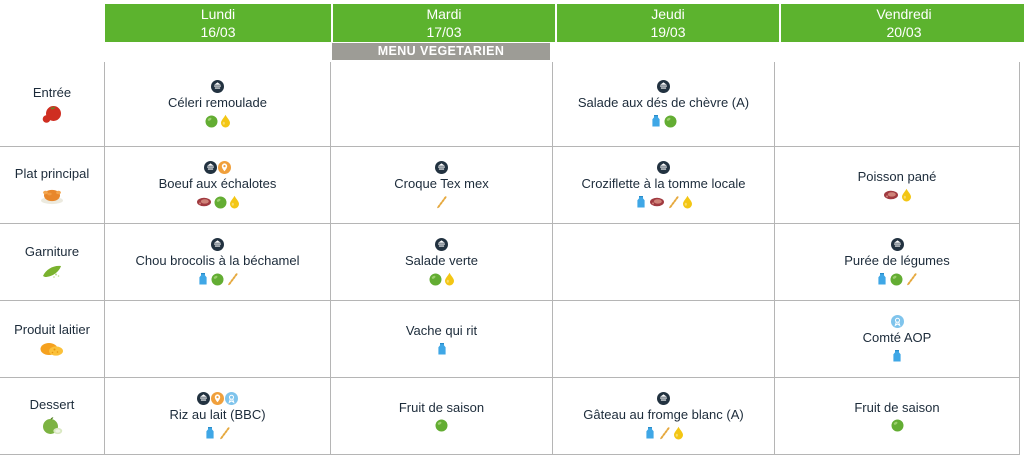  What do you see at coordinates (218, 23) in the screenshot?
I see `day-header-lundi: Lundi 16/03` at bounding box center [218, 23].